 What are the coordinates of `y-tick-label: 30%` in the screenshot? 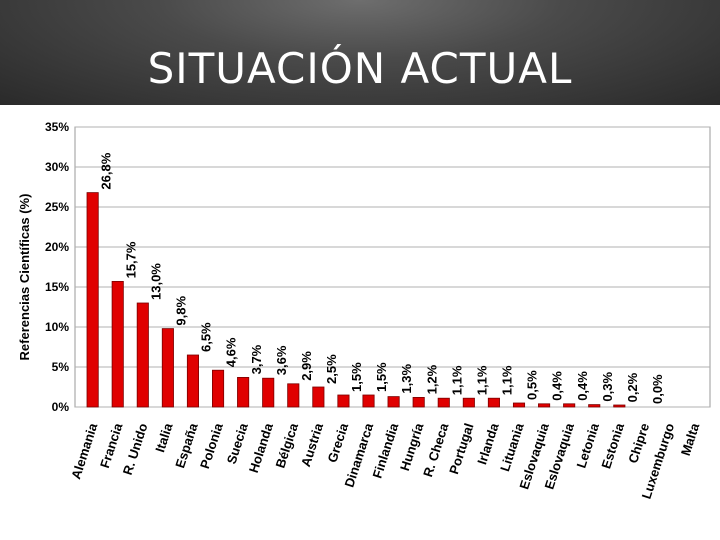 It's located at (57, 167).